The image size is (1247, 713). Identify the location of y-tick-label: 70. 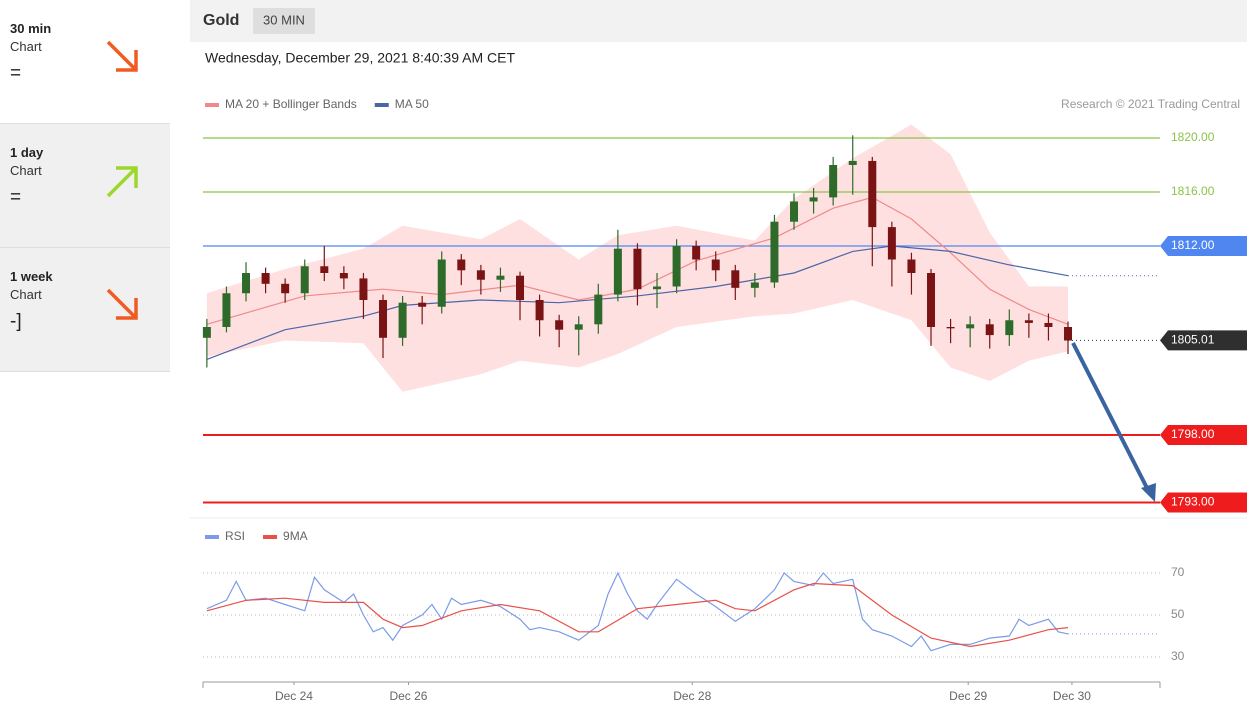
(1178, 572).